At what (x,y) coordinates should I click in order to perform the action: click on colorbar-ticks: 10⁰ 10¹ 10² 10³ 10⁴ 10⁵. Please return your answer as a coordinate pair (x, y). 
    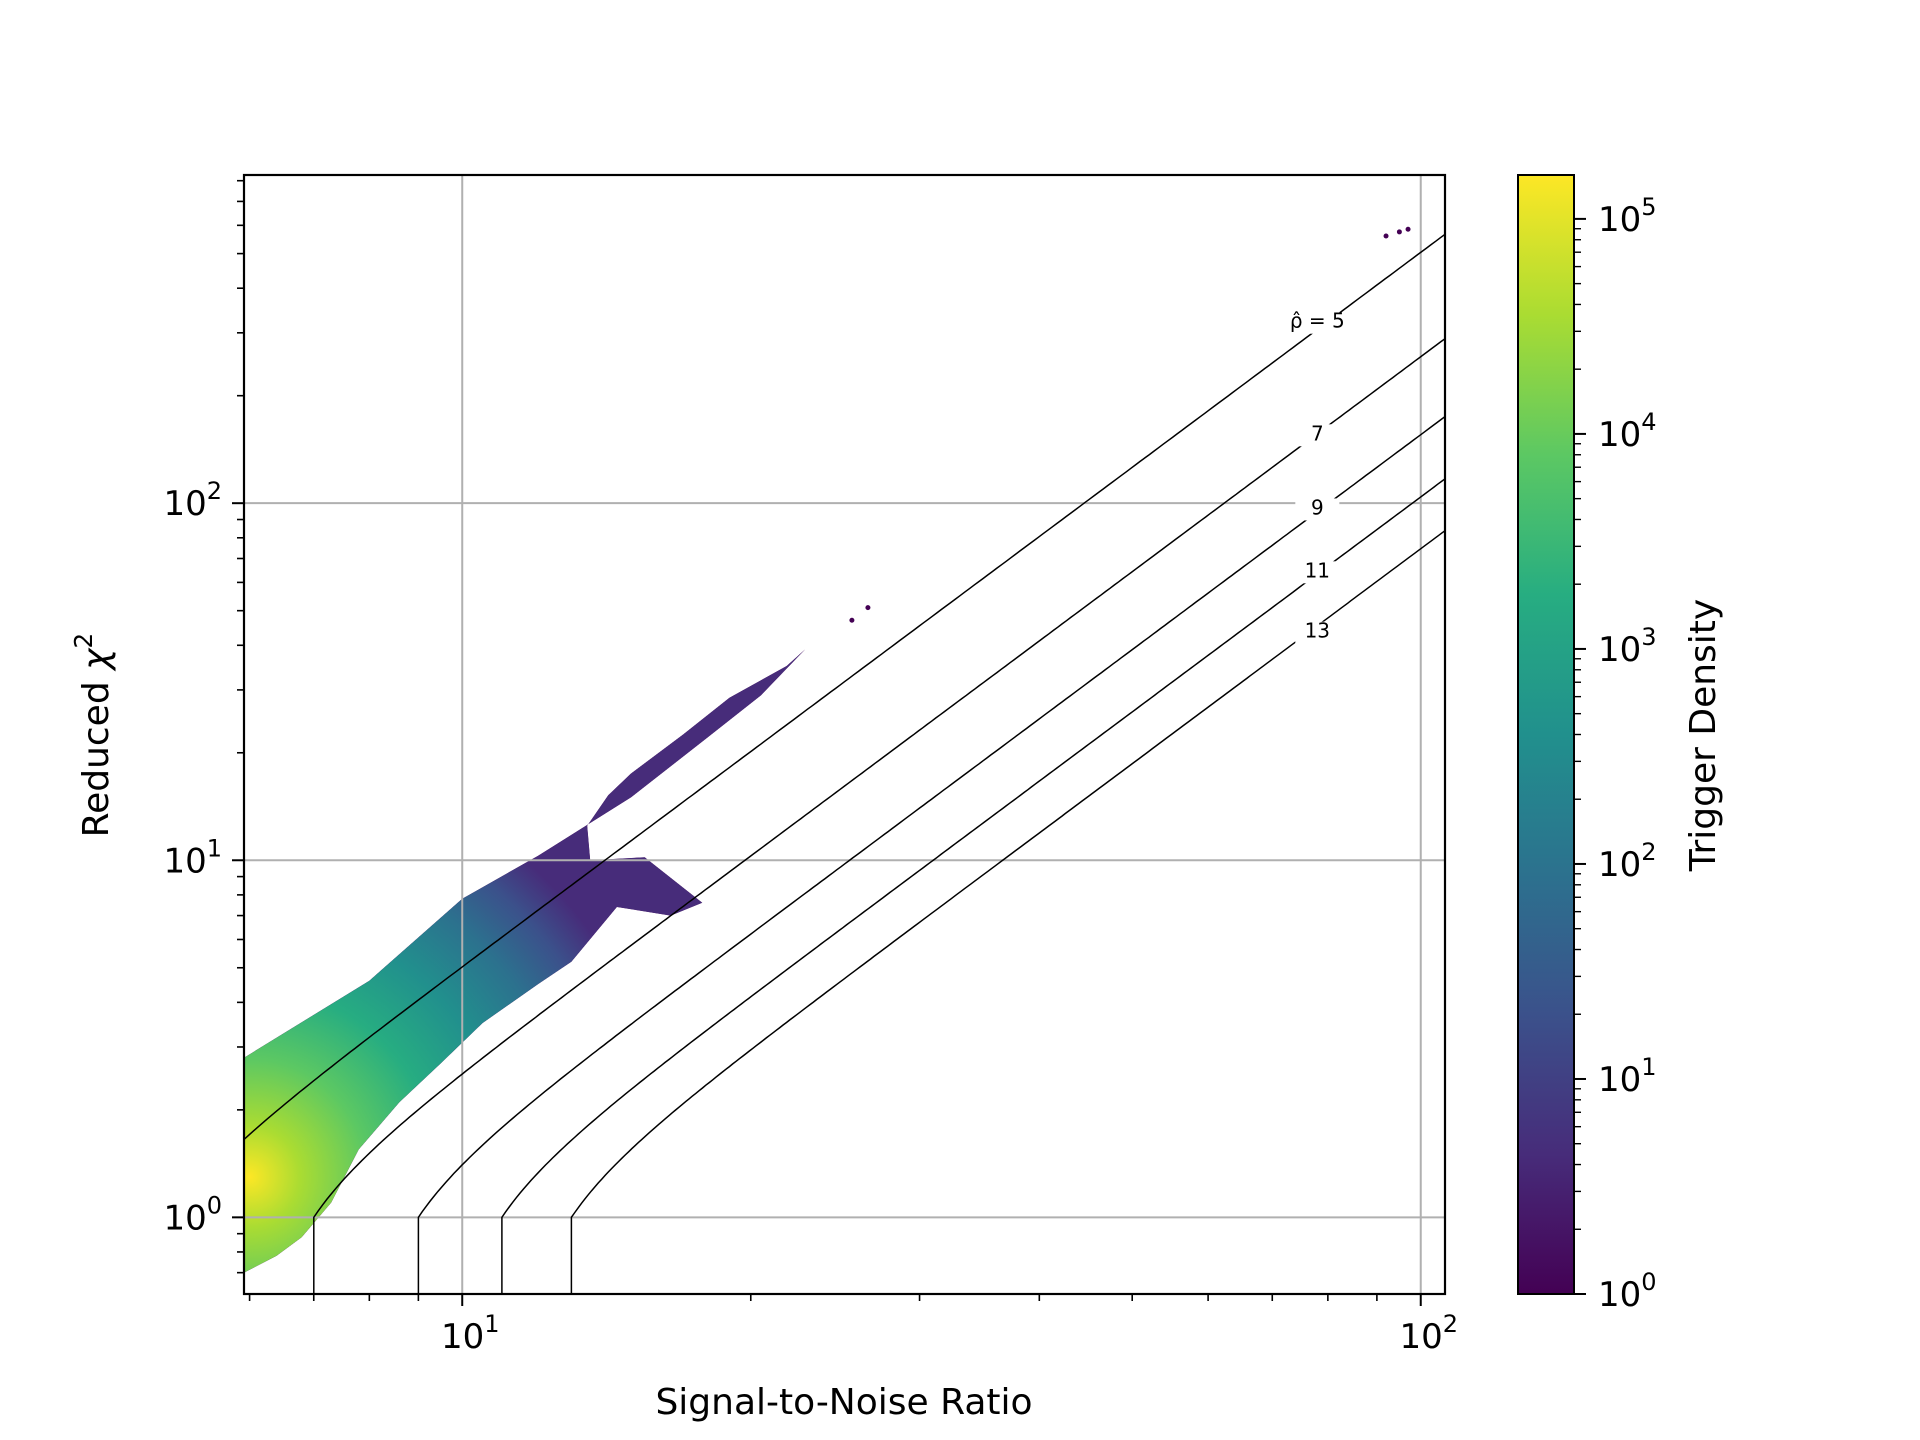
    Looking at the image, I should click on (1615, 754).